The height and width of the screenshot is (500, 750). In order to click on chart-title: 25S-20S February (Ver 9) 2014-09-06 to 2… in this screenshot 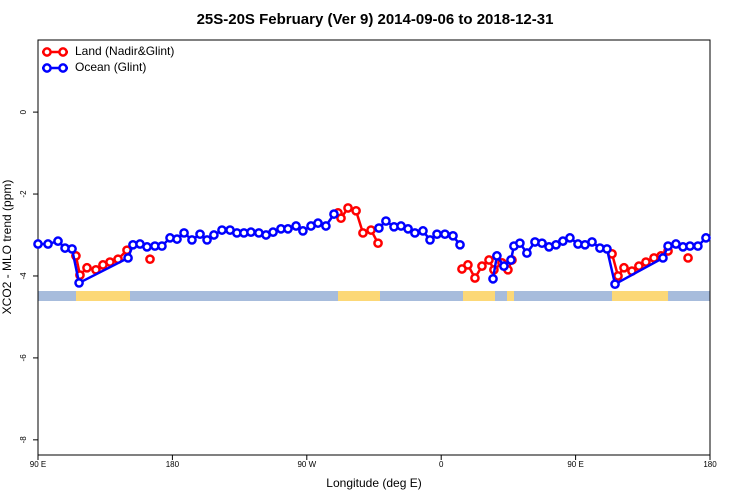, I will do `click(375, 19)`.